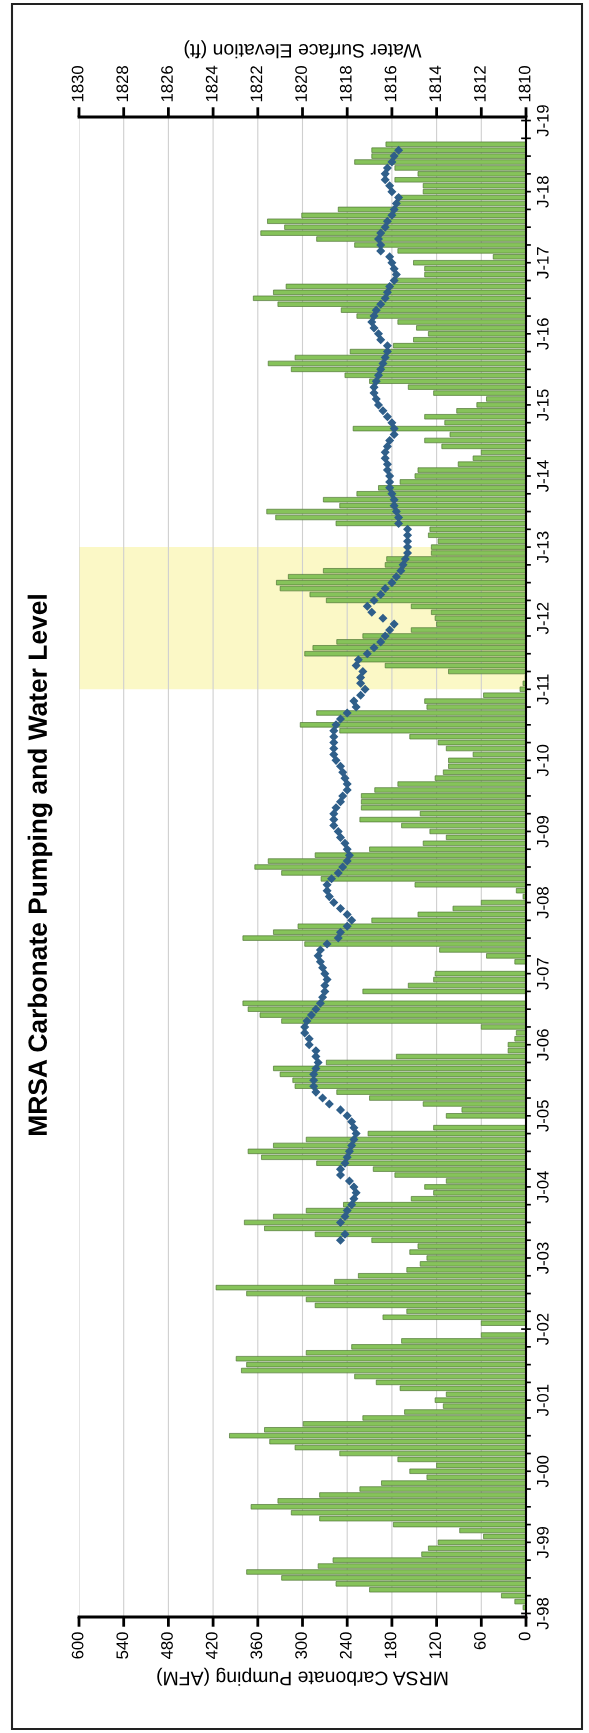 The image size is (589, 1733). I want to click on x-tick-label: 420, so click(211, 1646).